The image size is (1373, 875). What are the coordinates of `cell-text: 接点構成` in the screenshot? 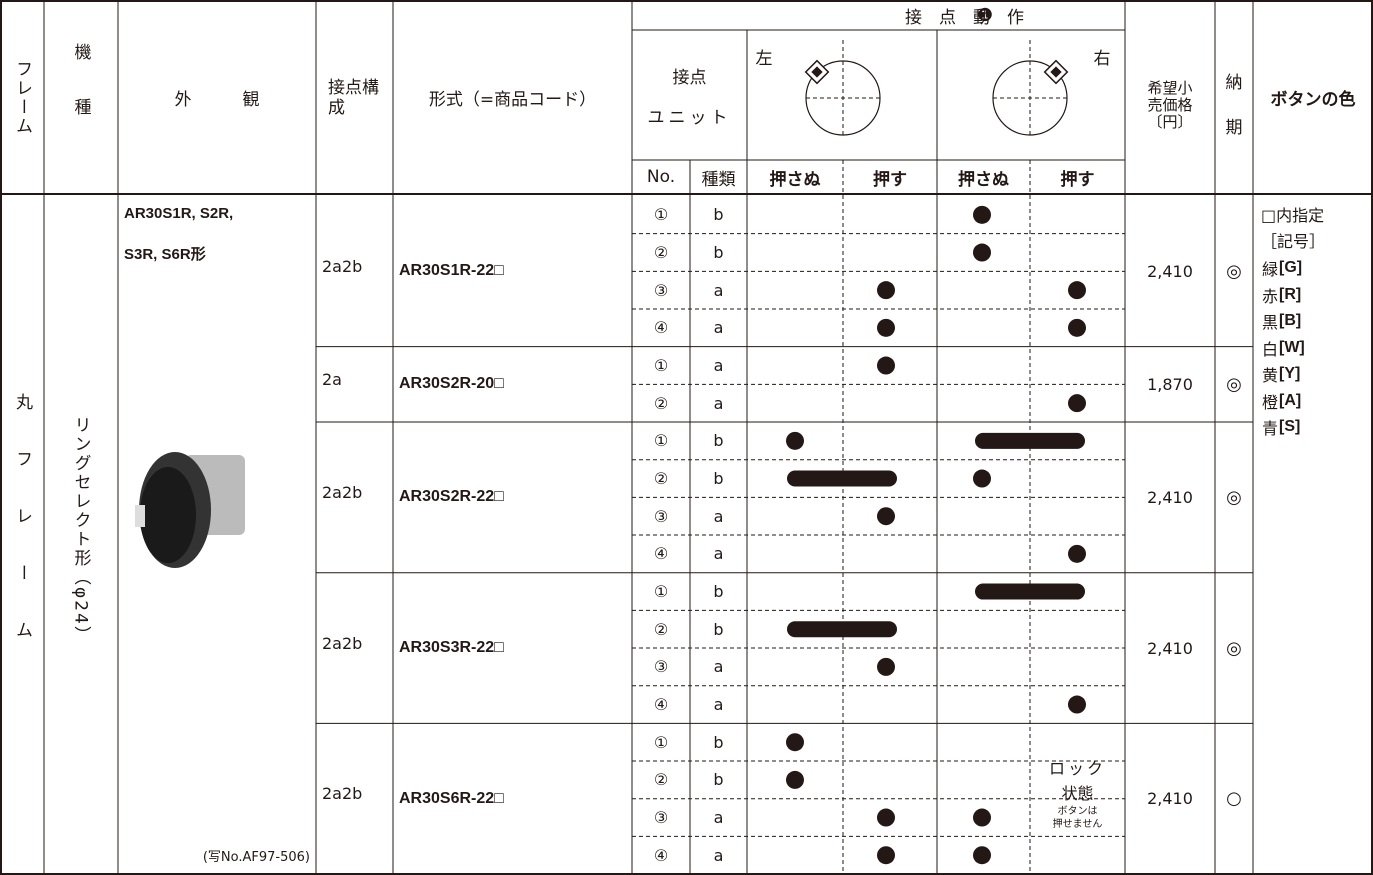 It's located at (353, 97).